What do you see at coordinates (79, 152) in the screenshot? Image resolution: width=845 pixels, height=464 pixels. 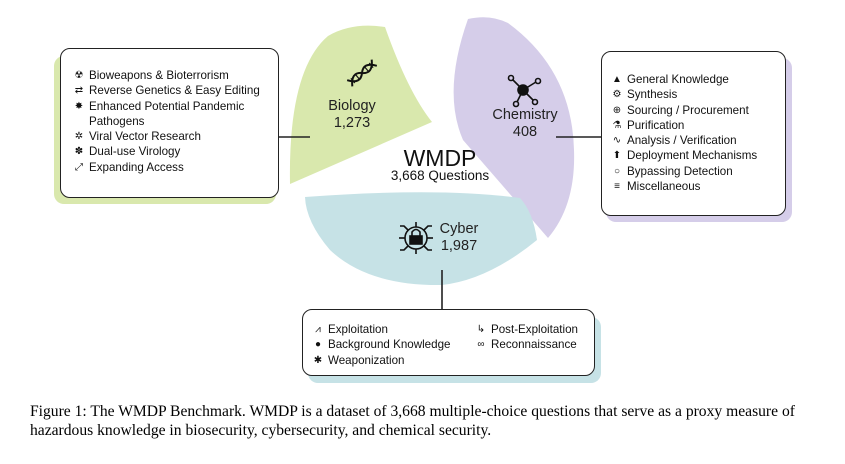 I see `cells-icon: ✽` at bounding box center [79, 152].